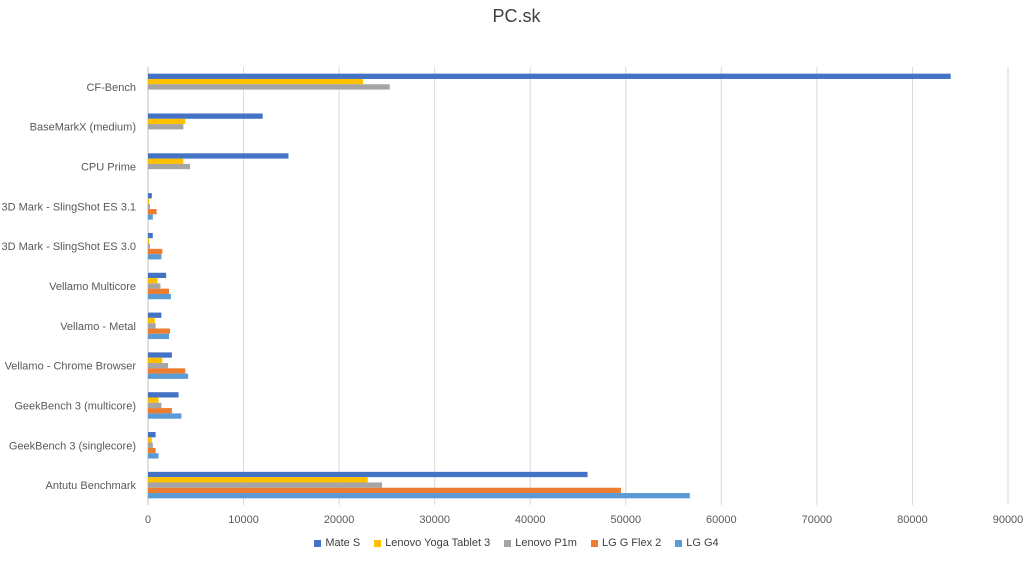  I want to click on chart-title: PC.sk, so click(516, 16).